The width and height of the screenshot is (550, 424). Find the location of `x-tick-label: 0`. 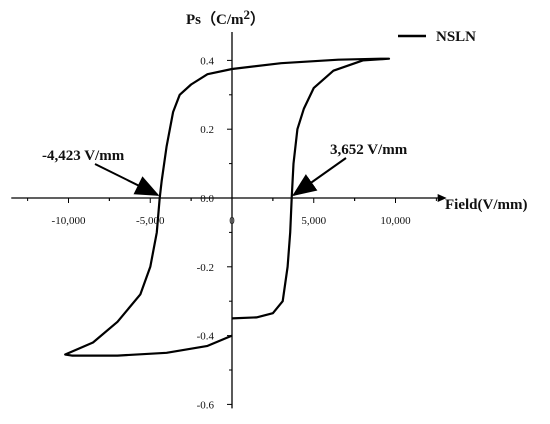

x-tick-label: 0 is located at coordinates (232, 221).